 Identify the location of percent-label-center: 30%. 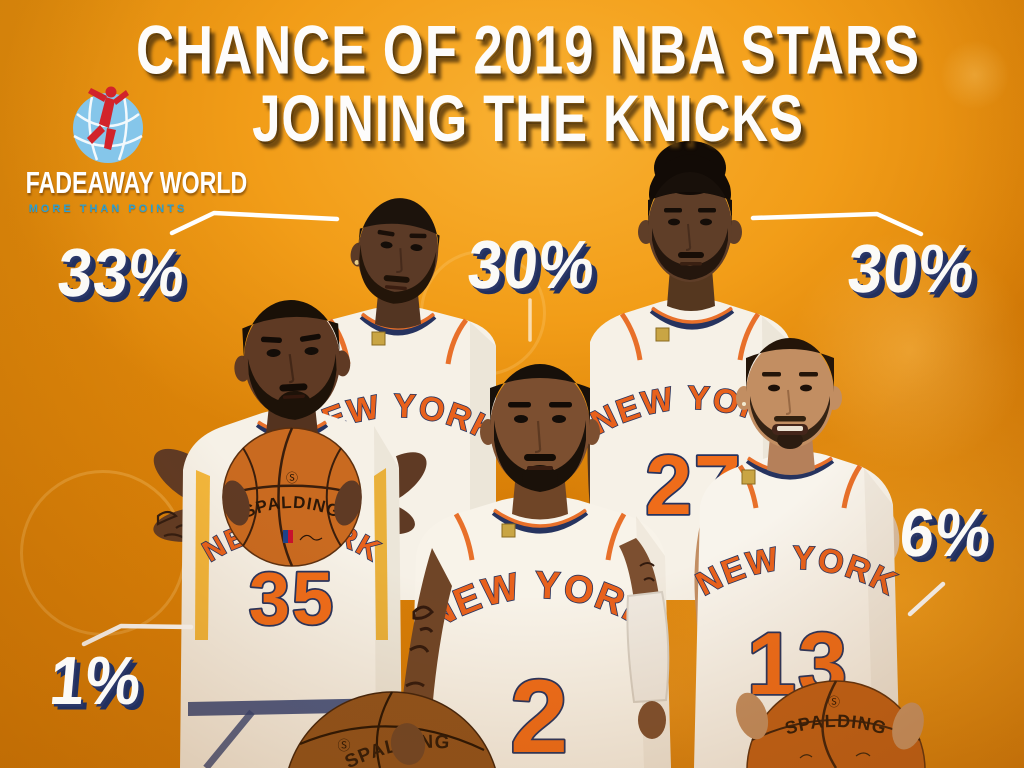
(531, 265).